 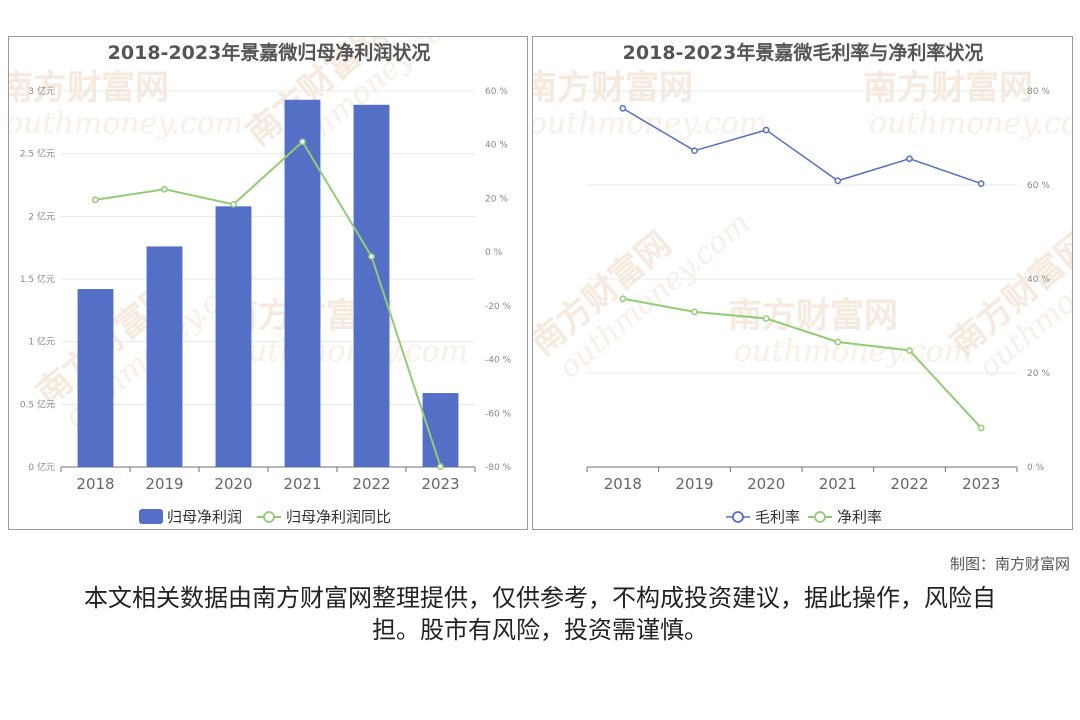 I want to click on yoy-line, so click(x=268, y=303).